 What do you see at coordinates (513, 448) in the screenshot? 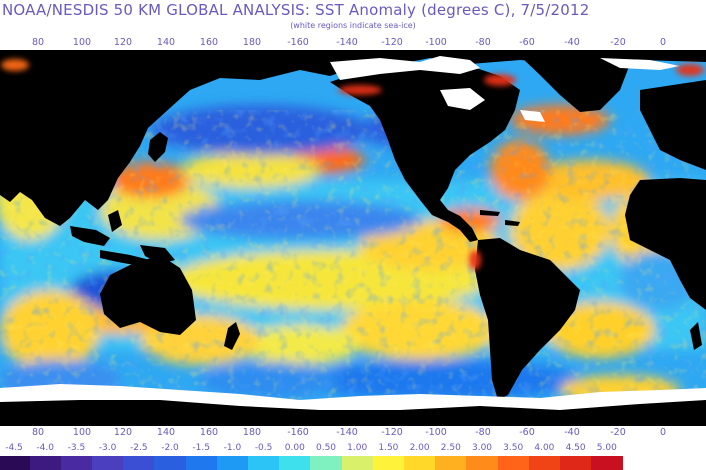
I see `scale-label: 3.50` at bounding box center [513, 448].